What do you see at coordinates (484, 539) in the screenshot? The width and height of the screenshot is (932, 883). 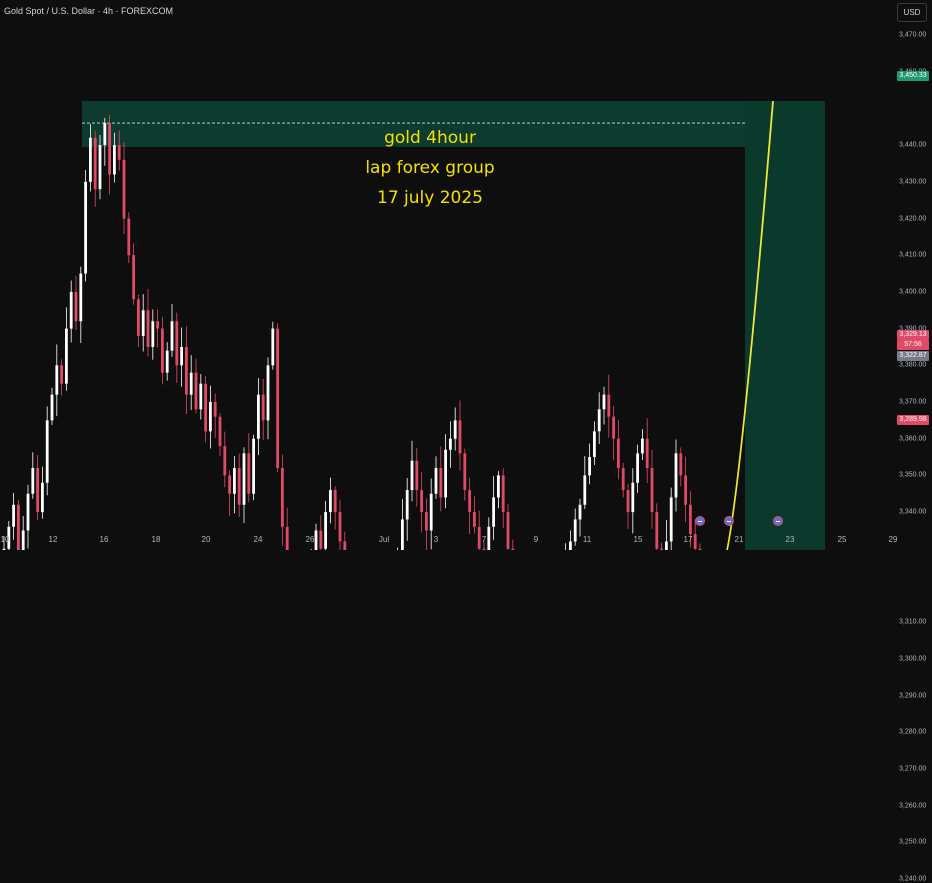 I see `x-tick-label: 7` at bounding box center [484, 539].